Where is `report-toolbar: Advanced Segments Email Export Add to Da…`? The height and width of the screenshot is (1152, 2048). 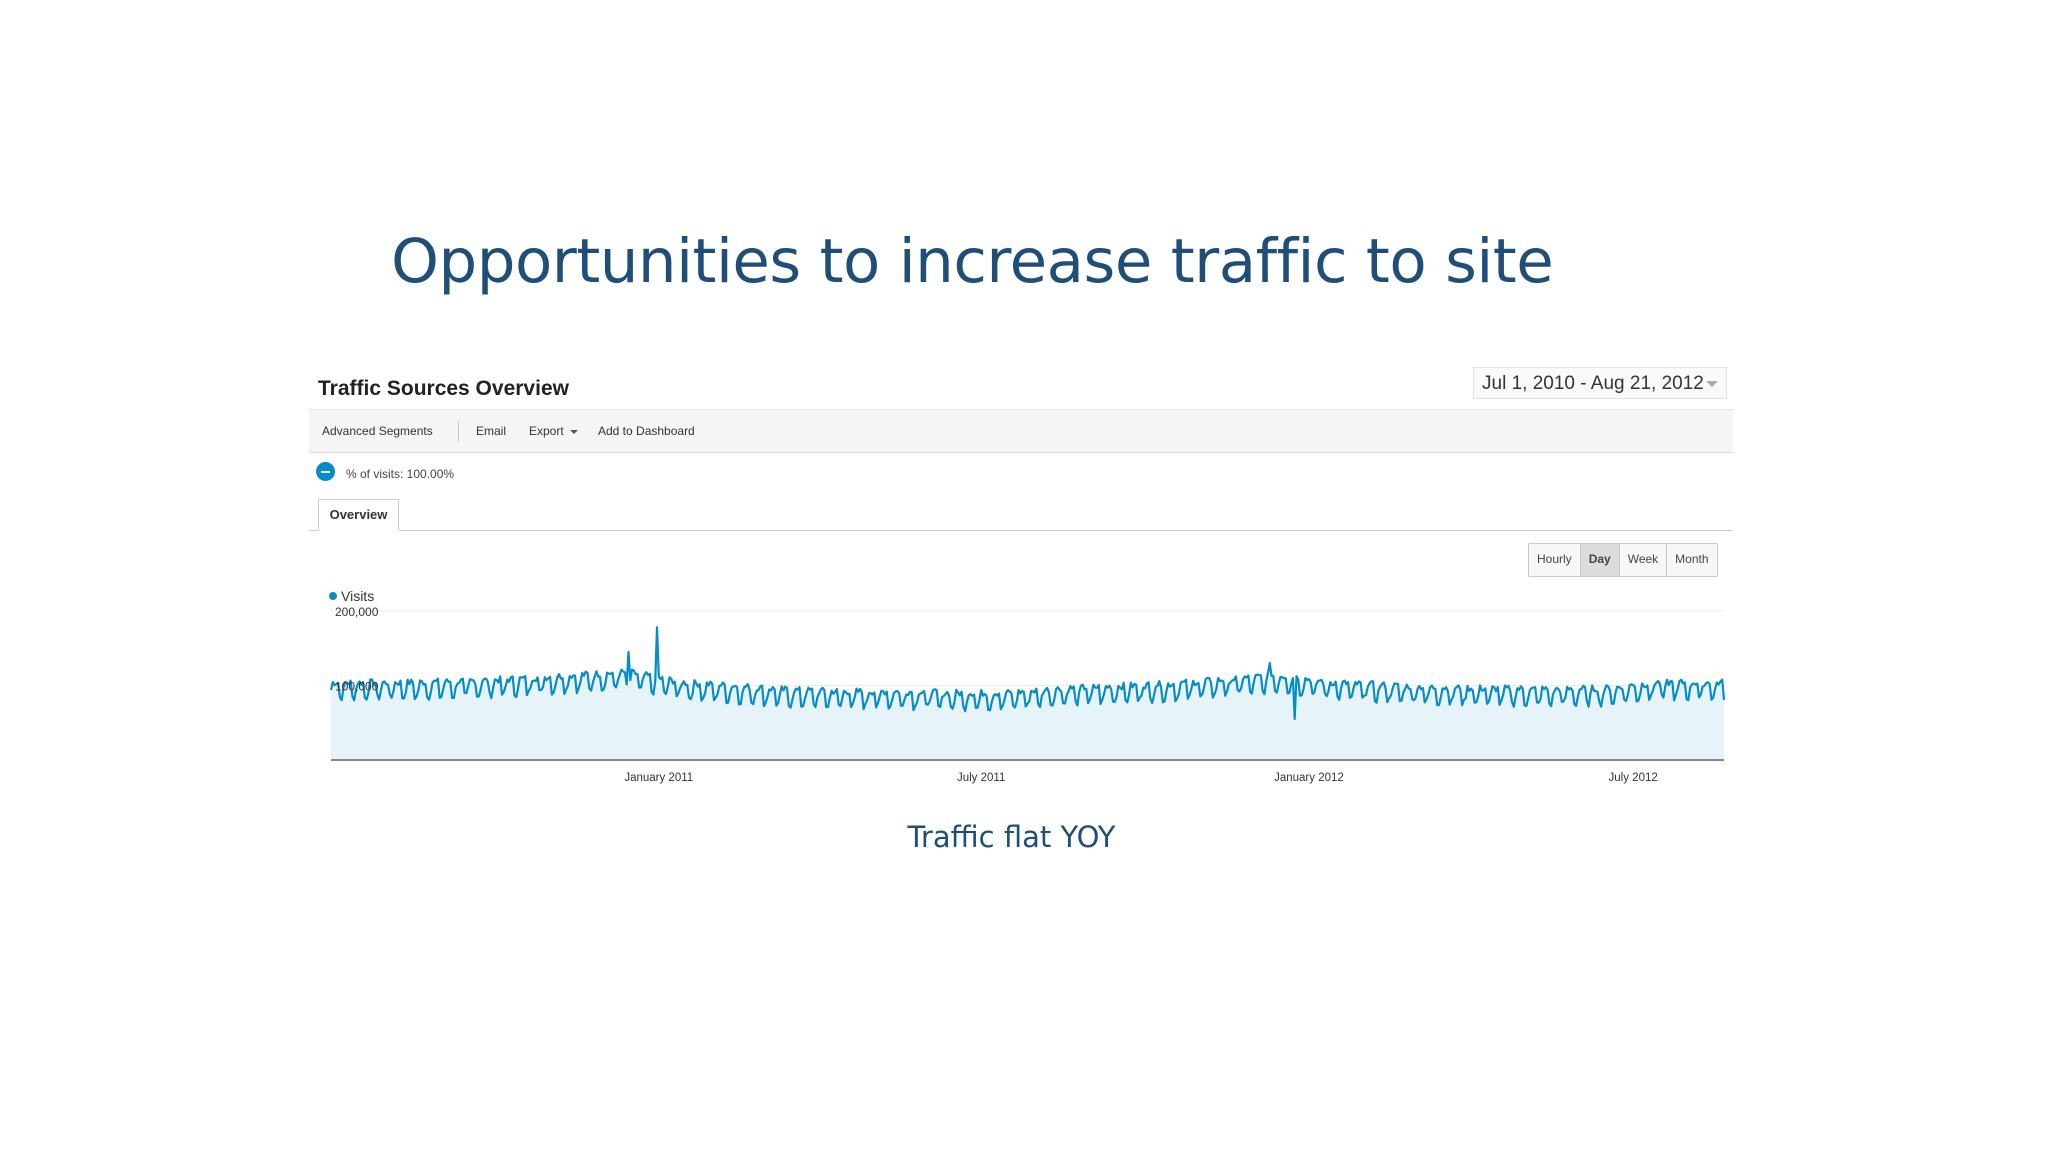 report-toolbar: Advanced Segments Email Export Add to Da… is located at coordinates (1021, 431).